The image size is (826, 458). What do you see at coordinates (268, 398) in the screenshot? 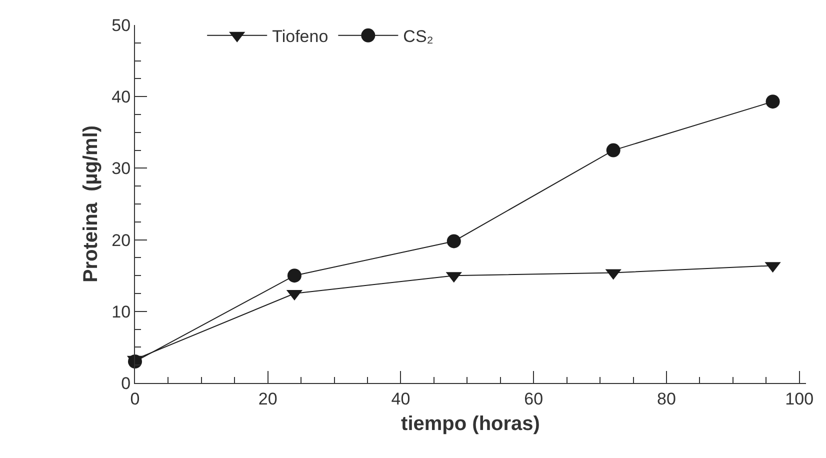
I see `x-tick-label: 20` at bounding box center [268, 398].